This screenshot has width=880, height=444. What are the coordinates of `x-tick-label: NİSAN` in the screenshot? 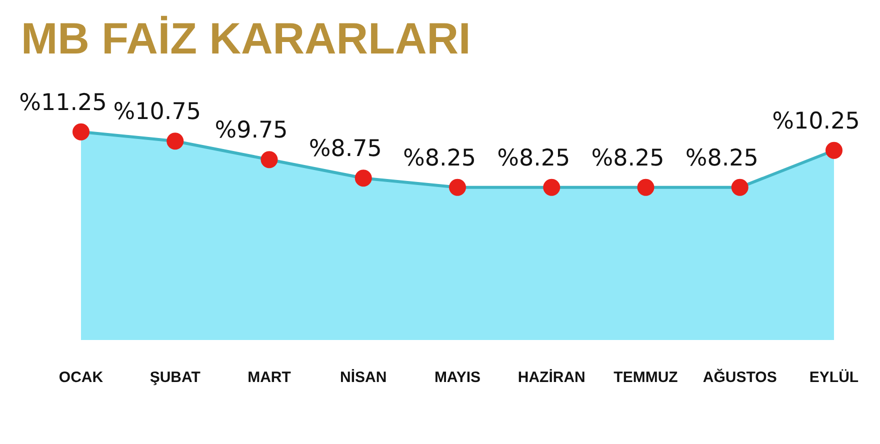 It's located at (363, 377).